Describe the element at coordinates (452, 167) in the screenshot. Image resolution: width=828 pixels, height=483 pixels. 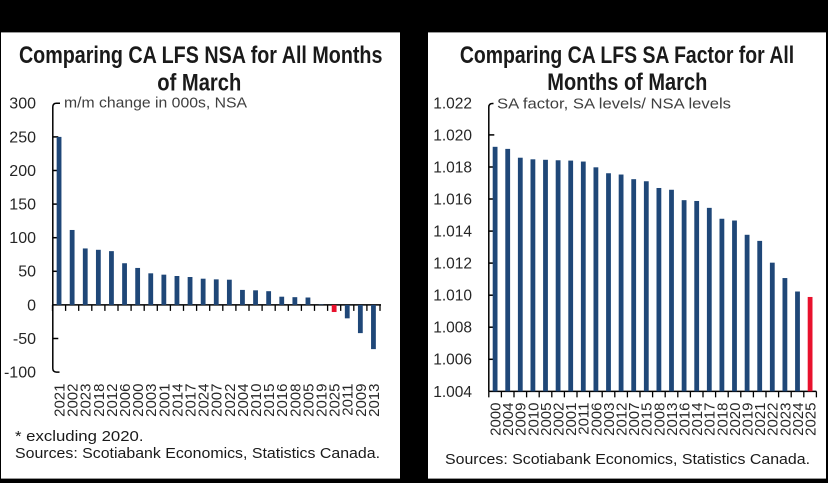
I see `svg-text: 1.018` at that location.